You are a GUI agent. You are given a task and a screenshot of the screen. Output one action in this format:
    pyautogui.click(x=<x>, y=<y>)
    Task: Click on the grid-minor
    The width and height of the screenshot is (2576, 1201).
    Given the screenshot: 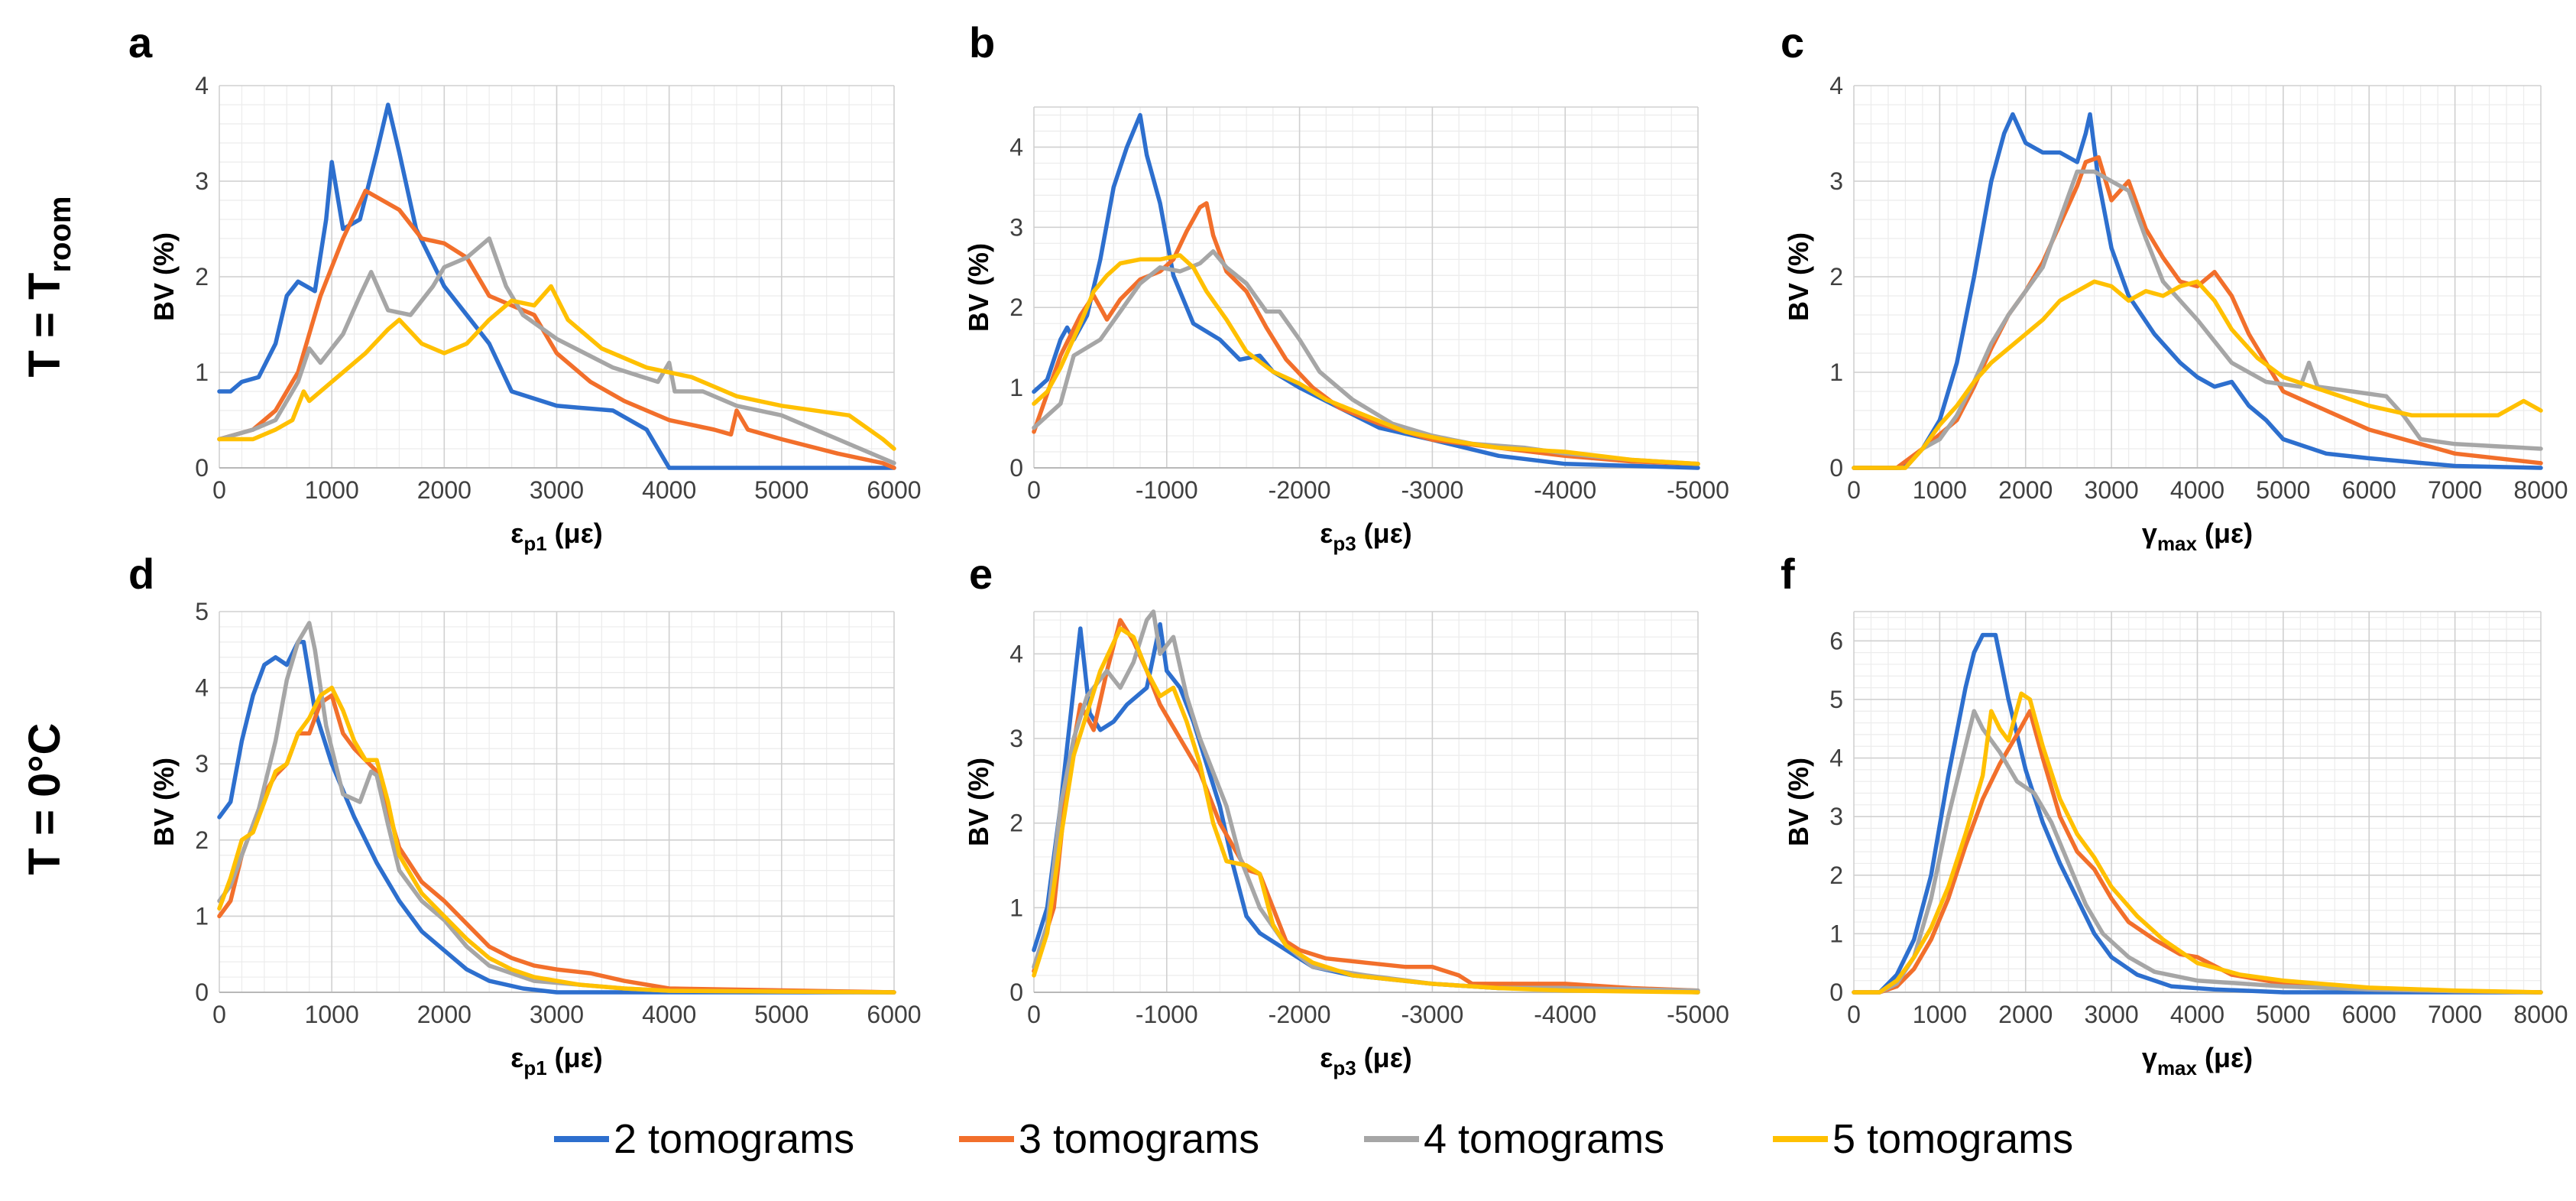 What is the action you would take?
    pyautogui.click(x=1366, y=802)
    